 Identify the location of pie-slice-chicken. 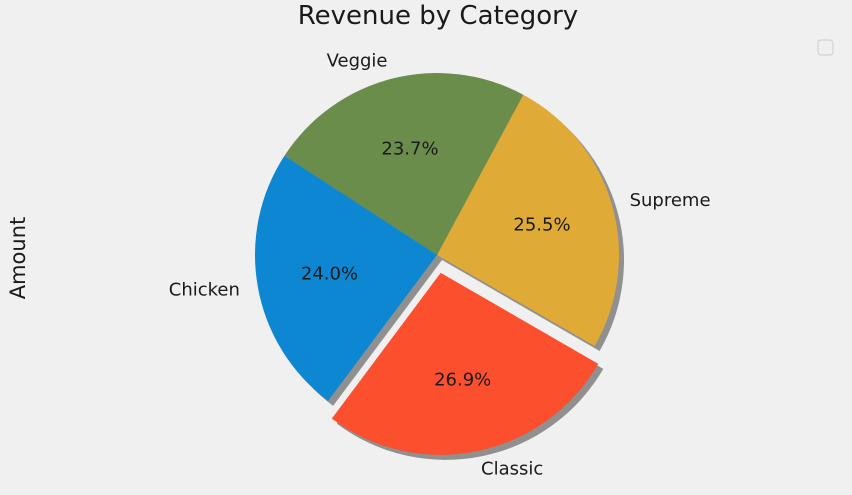
(345, 278).